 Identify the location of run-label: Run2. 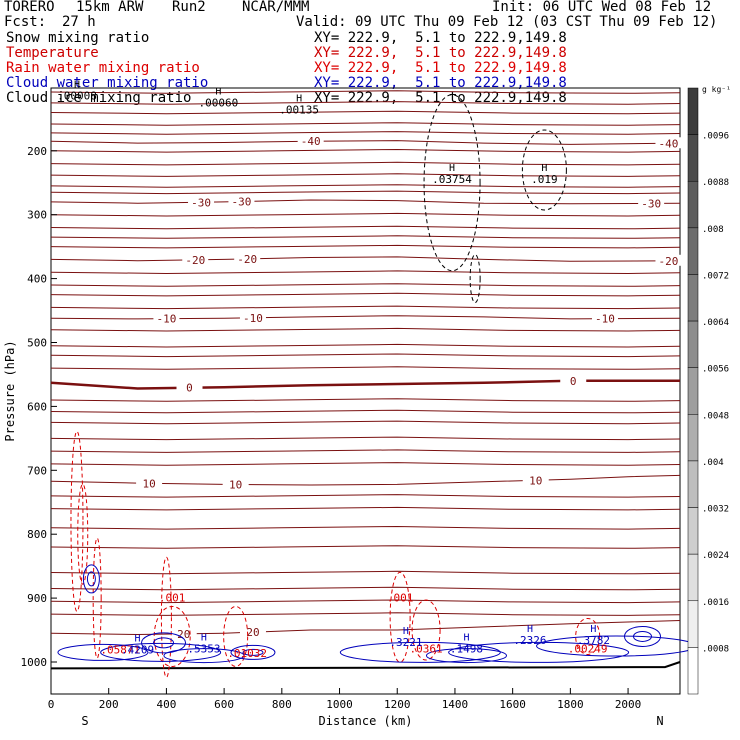
(189, 7).